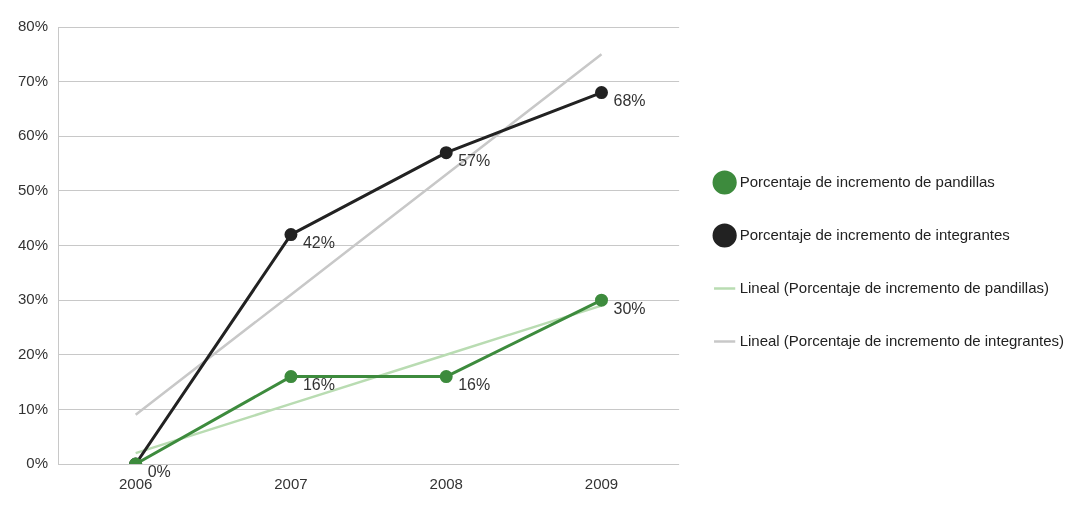 The image size is (1092, 514). What do you see at coordinates (318, 242) in the screenshot?
I see `data-label: 42%` at bounding box center [318, 242].